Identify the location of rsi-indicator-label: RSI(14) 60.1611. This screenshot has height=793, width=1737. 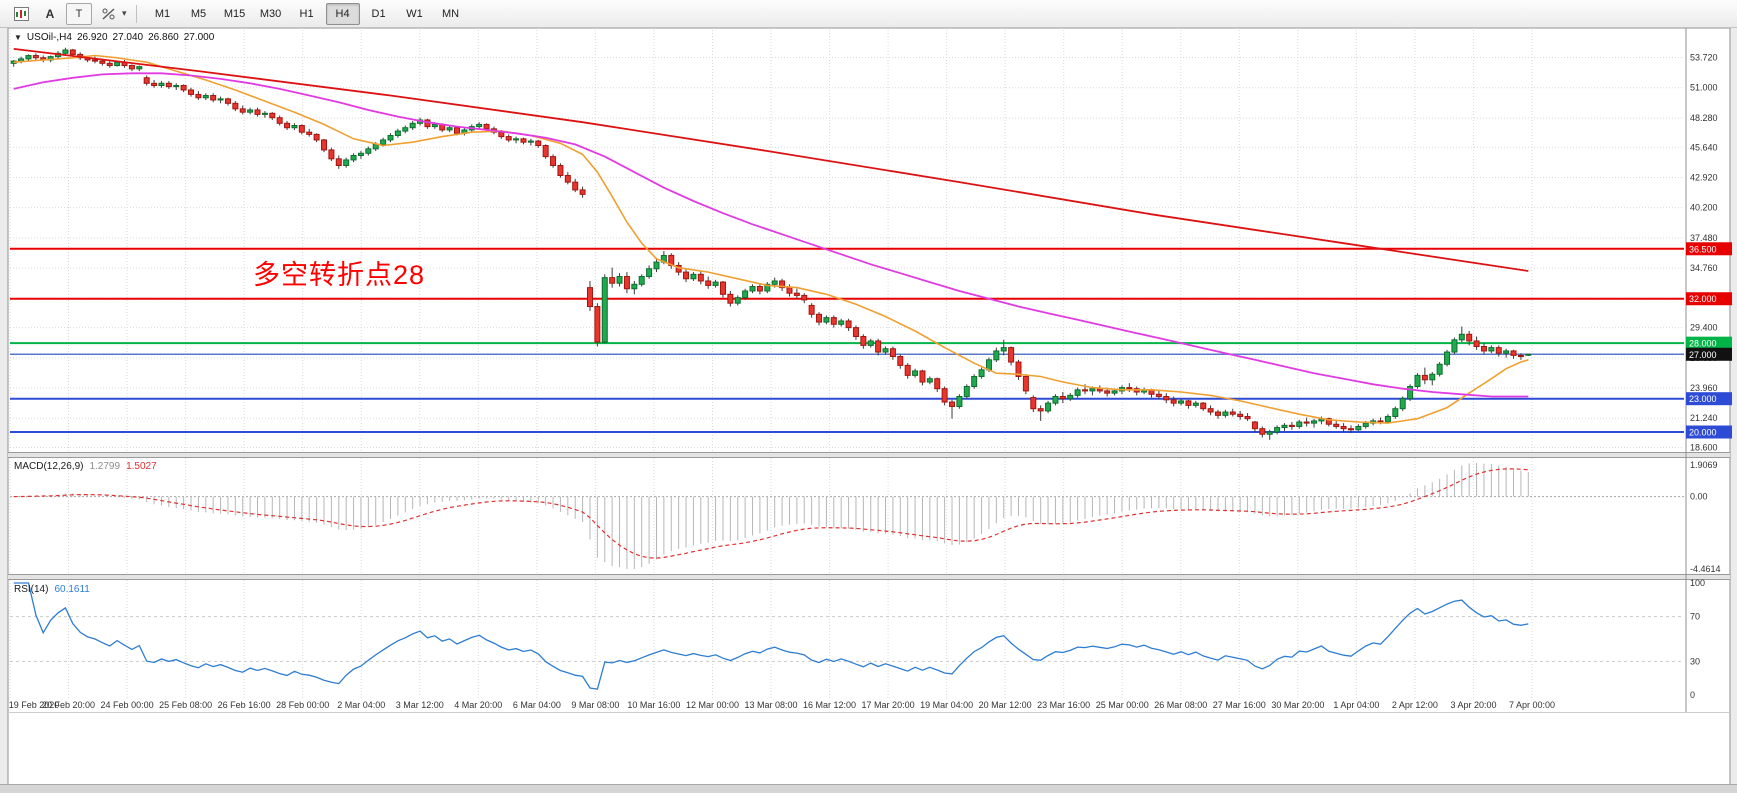
(52, 589).